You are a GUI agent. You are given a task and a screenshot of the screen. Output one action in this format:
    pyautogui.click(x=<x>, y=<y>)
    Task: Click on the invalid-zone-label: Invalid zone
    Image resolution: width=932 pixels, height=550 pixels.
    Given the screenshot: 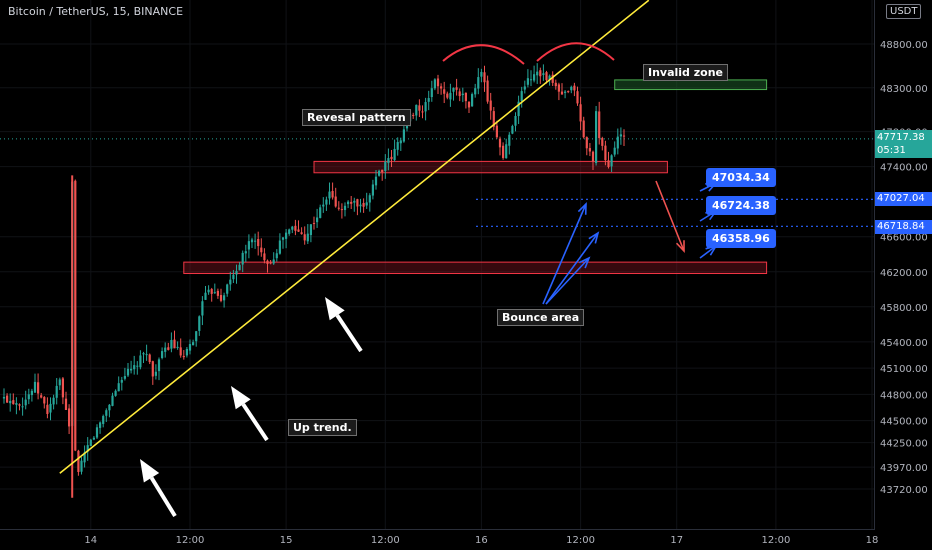 What is the action you would take?
    pyautogui.click(x=686, y=72)
    